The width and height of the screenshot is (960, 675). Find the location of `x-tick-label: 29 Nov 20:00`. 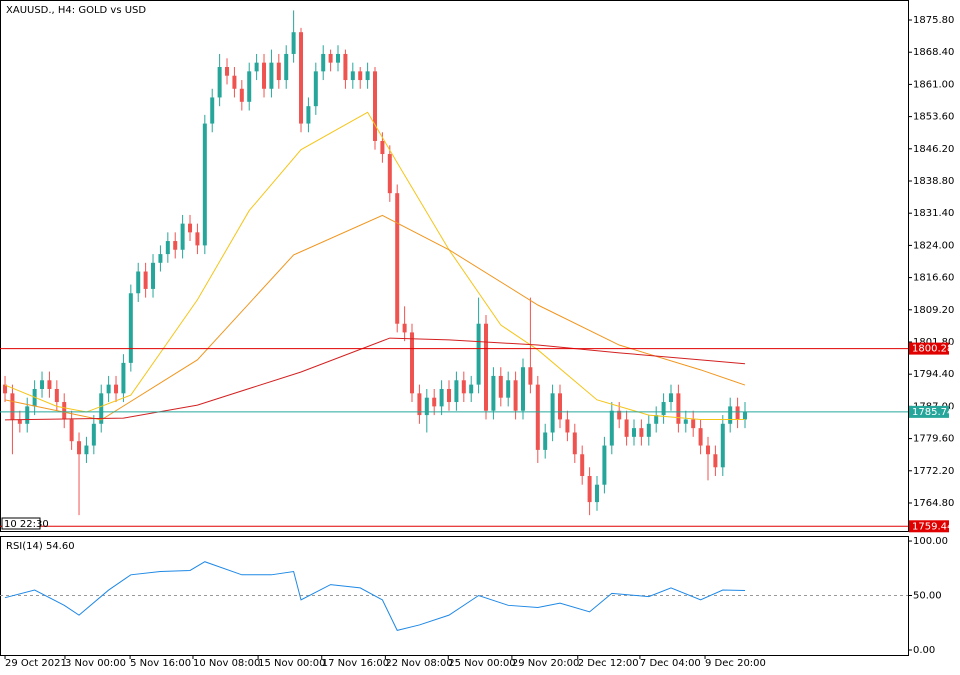

x-tick-label: 29 Nov 20:00 is located at coordinates (545, 663).